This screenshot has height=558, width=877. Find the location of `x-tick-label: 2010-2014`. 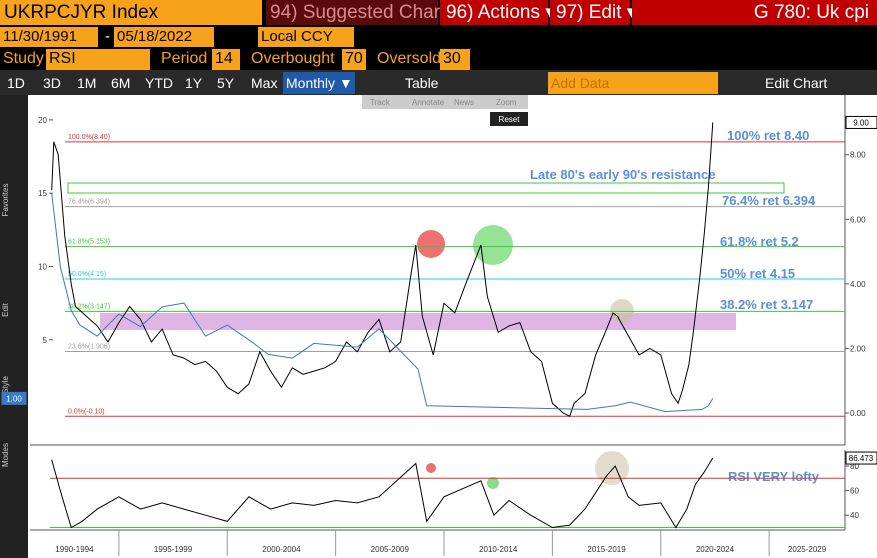

x-tick-label: 2010-2014 is located at coordinates (498, 549).